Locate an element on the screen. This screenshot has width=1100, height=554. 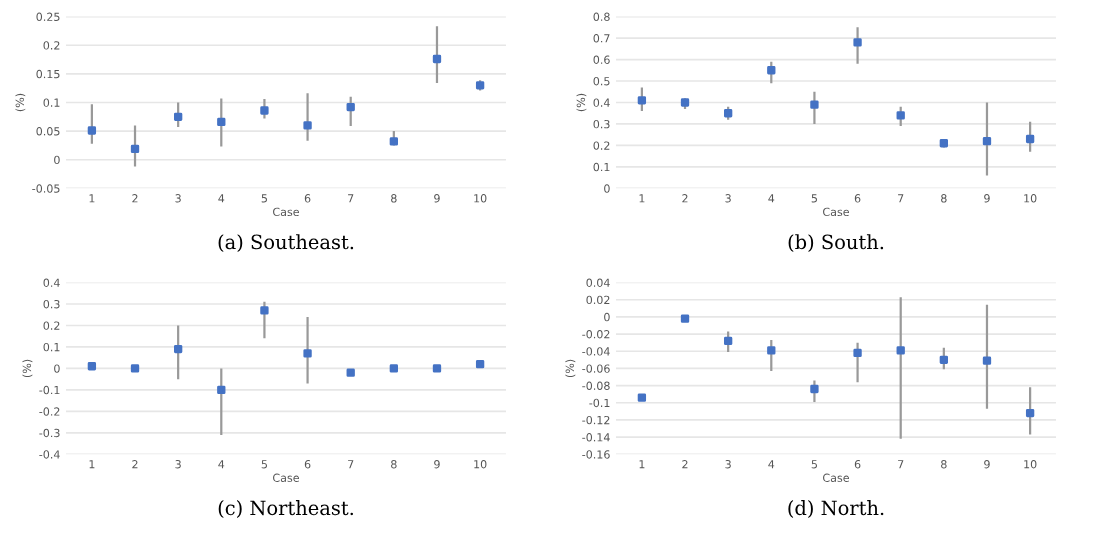
text: (b) South. is located at coordinates (836, 243).